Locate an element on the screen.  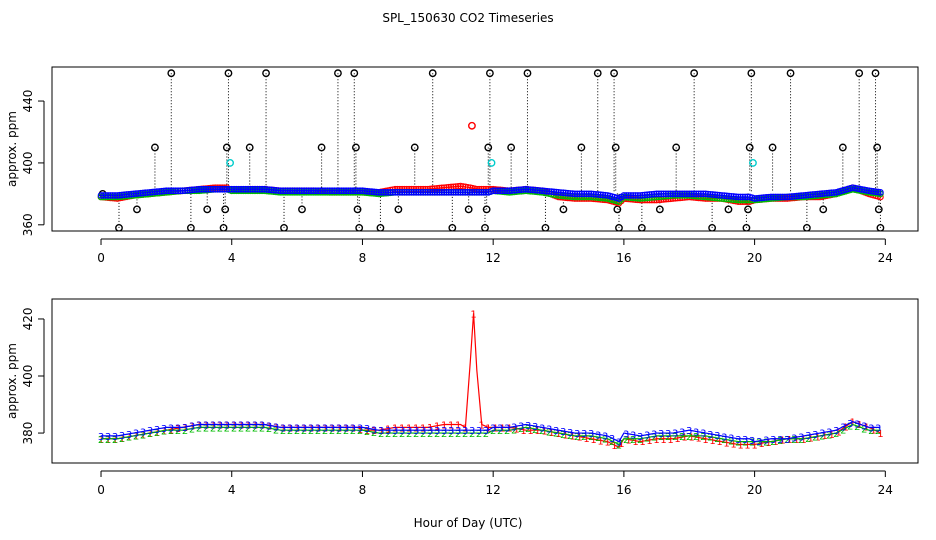
x-tick-label: 12 is located at coordinates (493, 258).